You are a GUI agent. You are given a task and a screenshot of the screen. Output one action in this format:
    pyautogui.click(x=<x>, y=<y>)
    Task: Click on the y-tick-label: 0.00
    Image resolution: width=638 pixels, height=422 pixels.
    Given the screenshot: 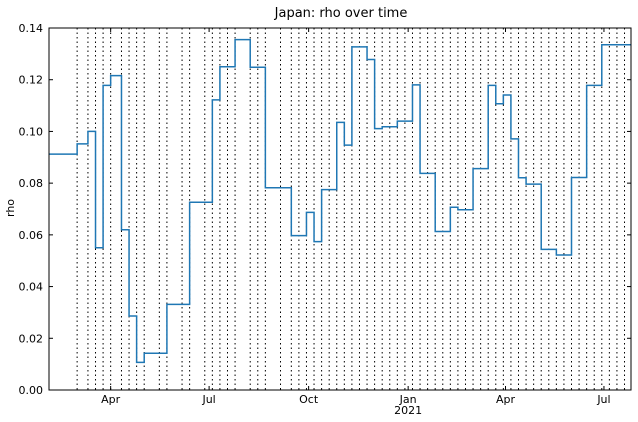 What is the action you would take?
    pyautogui.click(x=31, y=390)
    